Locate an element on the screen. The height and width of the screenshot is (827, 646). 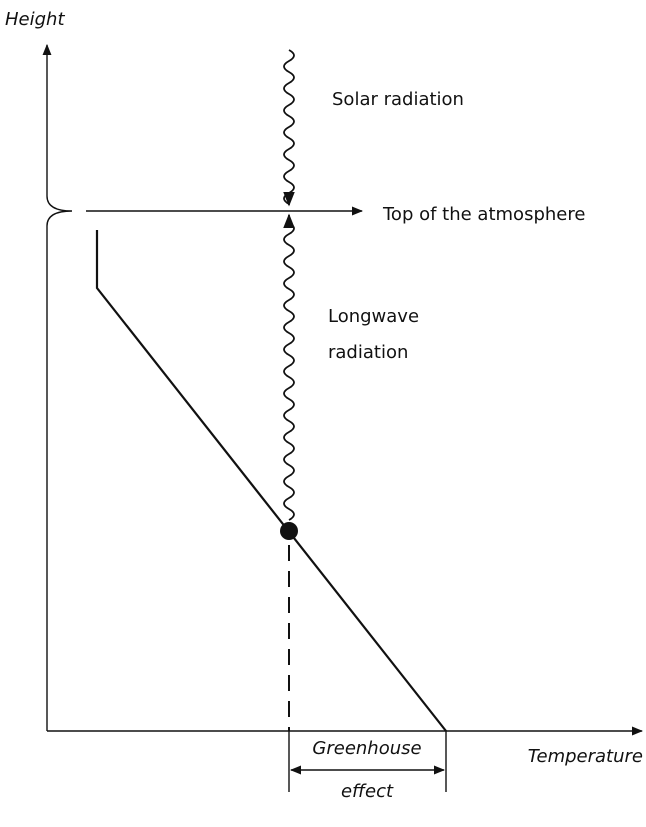
greenhouse-label: Greenhouse is located at coordinates (366, 748).